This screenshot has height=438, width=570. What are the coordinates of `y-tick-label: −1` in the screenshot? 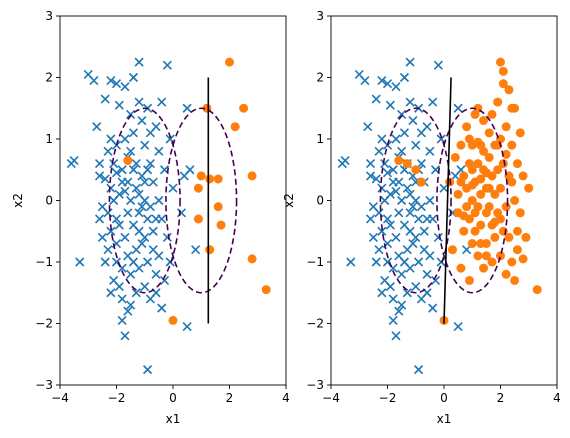 It's located at (315, 262).